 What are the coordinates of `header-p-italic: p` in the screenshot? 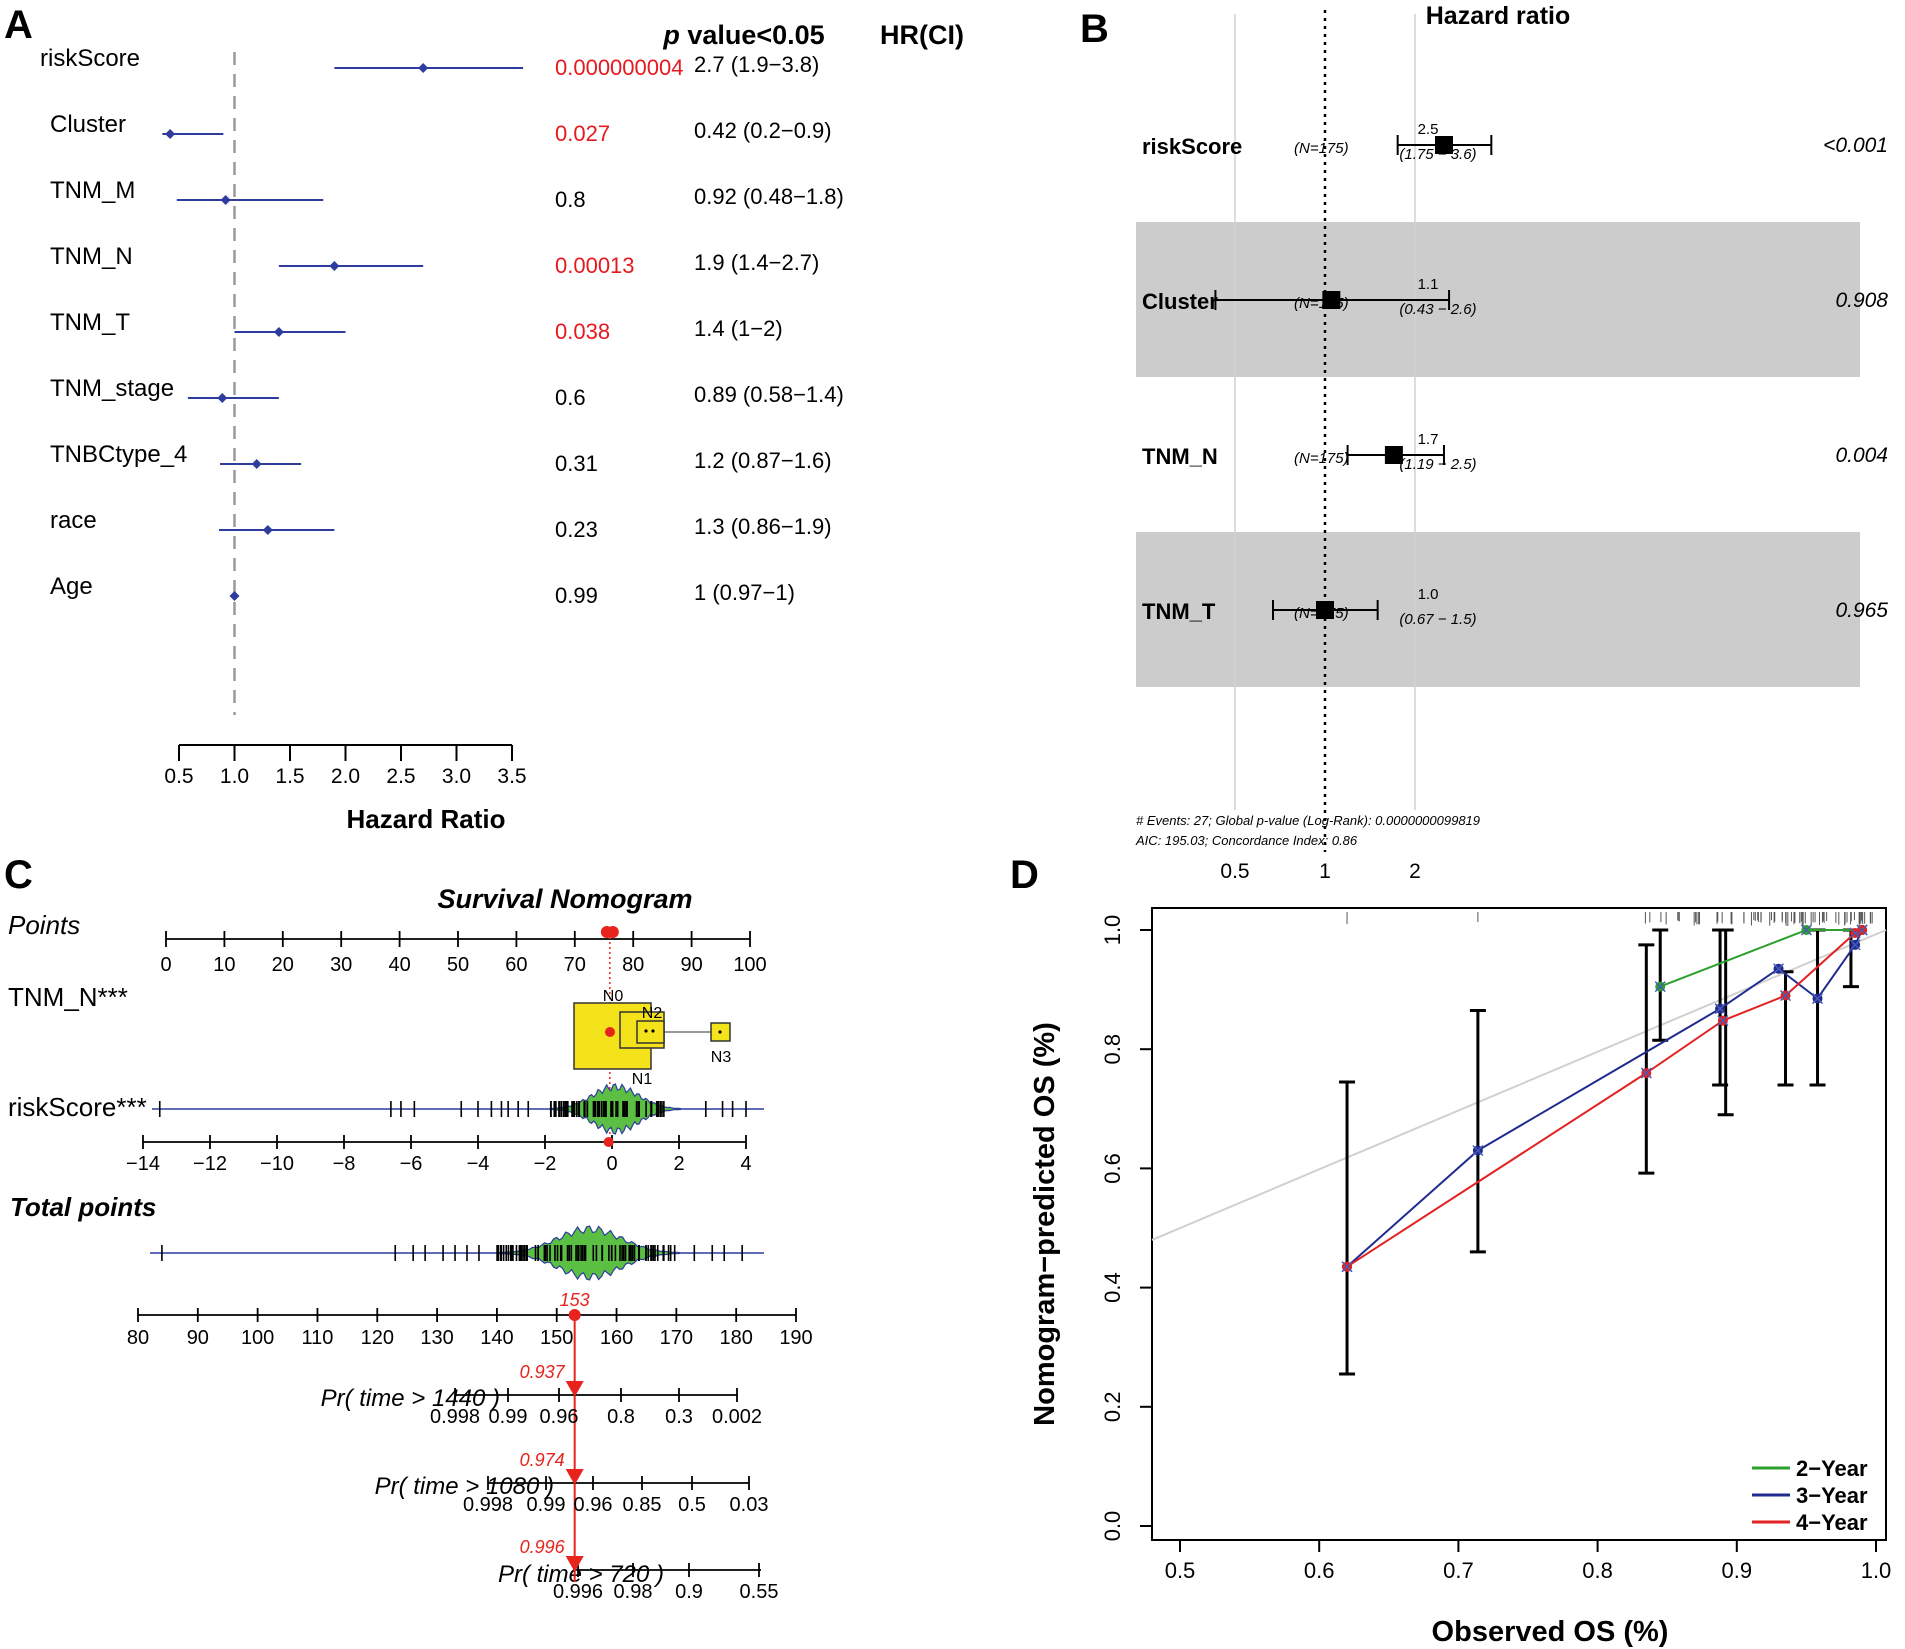 It's located at (671, 35).